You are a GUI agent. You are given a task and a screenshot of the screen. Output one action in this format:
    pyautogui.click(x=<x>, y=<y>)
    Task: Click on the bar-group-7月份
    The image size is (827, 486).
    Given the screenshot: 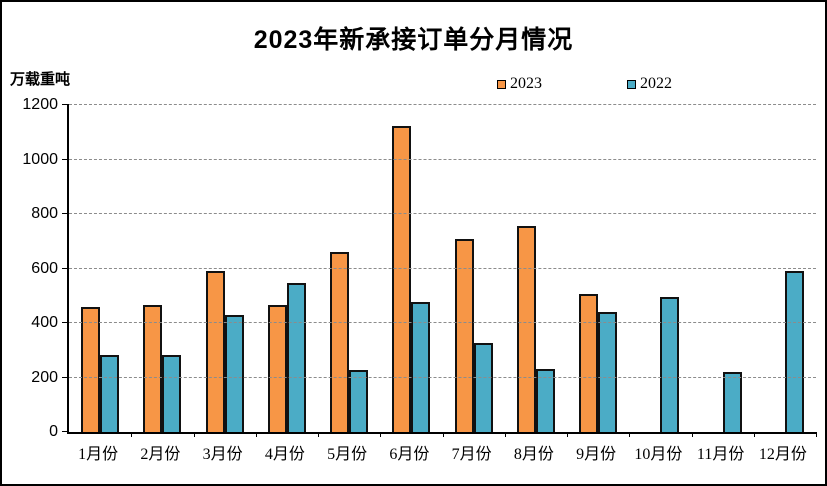 What is the action you would take?
    pyautogui.click(x=474, y=268)
    